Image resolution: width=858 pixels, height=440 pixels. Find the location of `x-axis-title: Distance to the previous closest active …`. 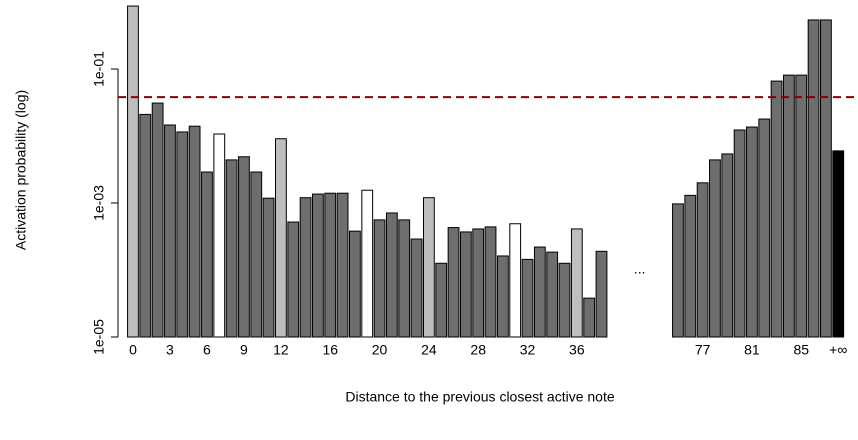

x-axis-title: Distance to the previous closest active … is located at coordinates (479, 397).